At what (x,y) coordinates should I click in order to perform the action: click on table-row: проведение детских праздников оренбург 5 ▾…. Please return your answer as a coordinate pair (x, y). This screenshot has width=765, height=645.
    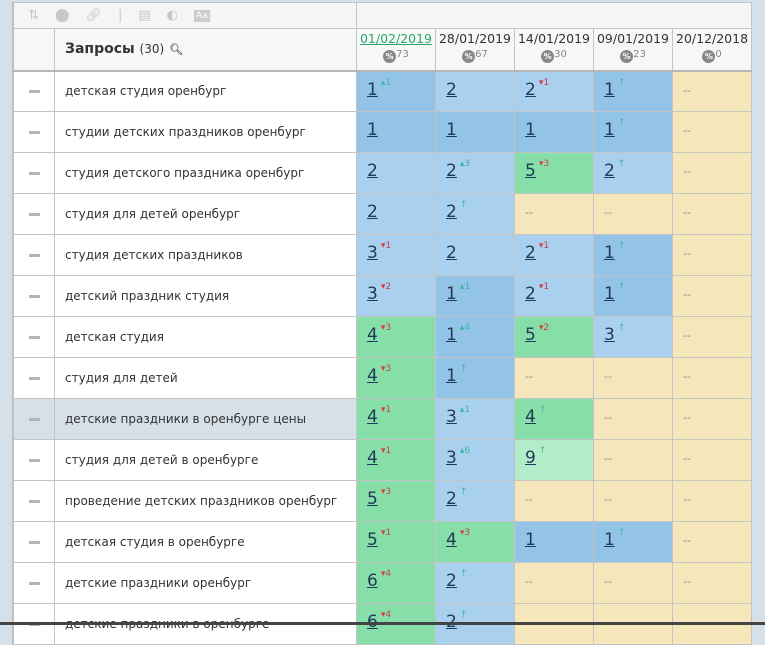
    Looking at the image, I should click on (383, 501).